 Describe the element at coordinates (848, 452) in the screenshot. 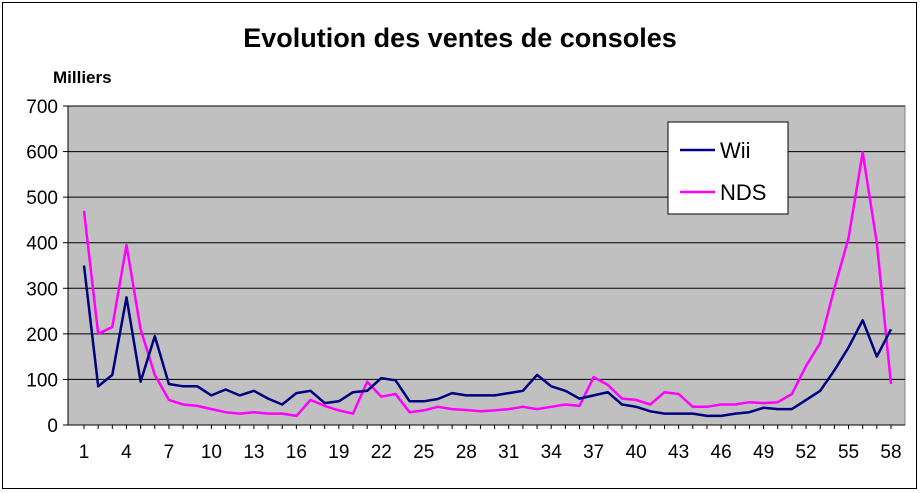

I see `x-tick-label-55: 55` at that location.